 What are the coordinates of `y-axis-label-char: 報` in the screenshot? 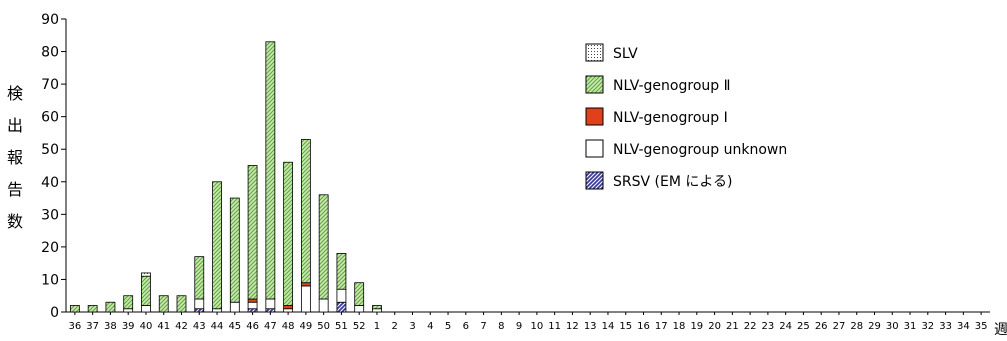 It's located at (15, 157).